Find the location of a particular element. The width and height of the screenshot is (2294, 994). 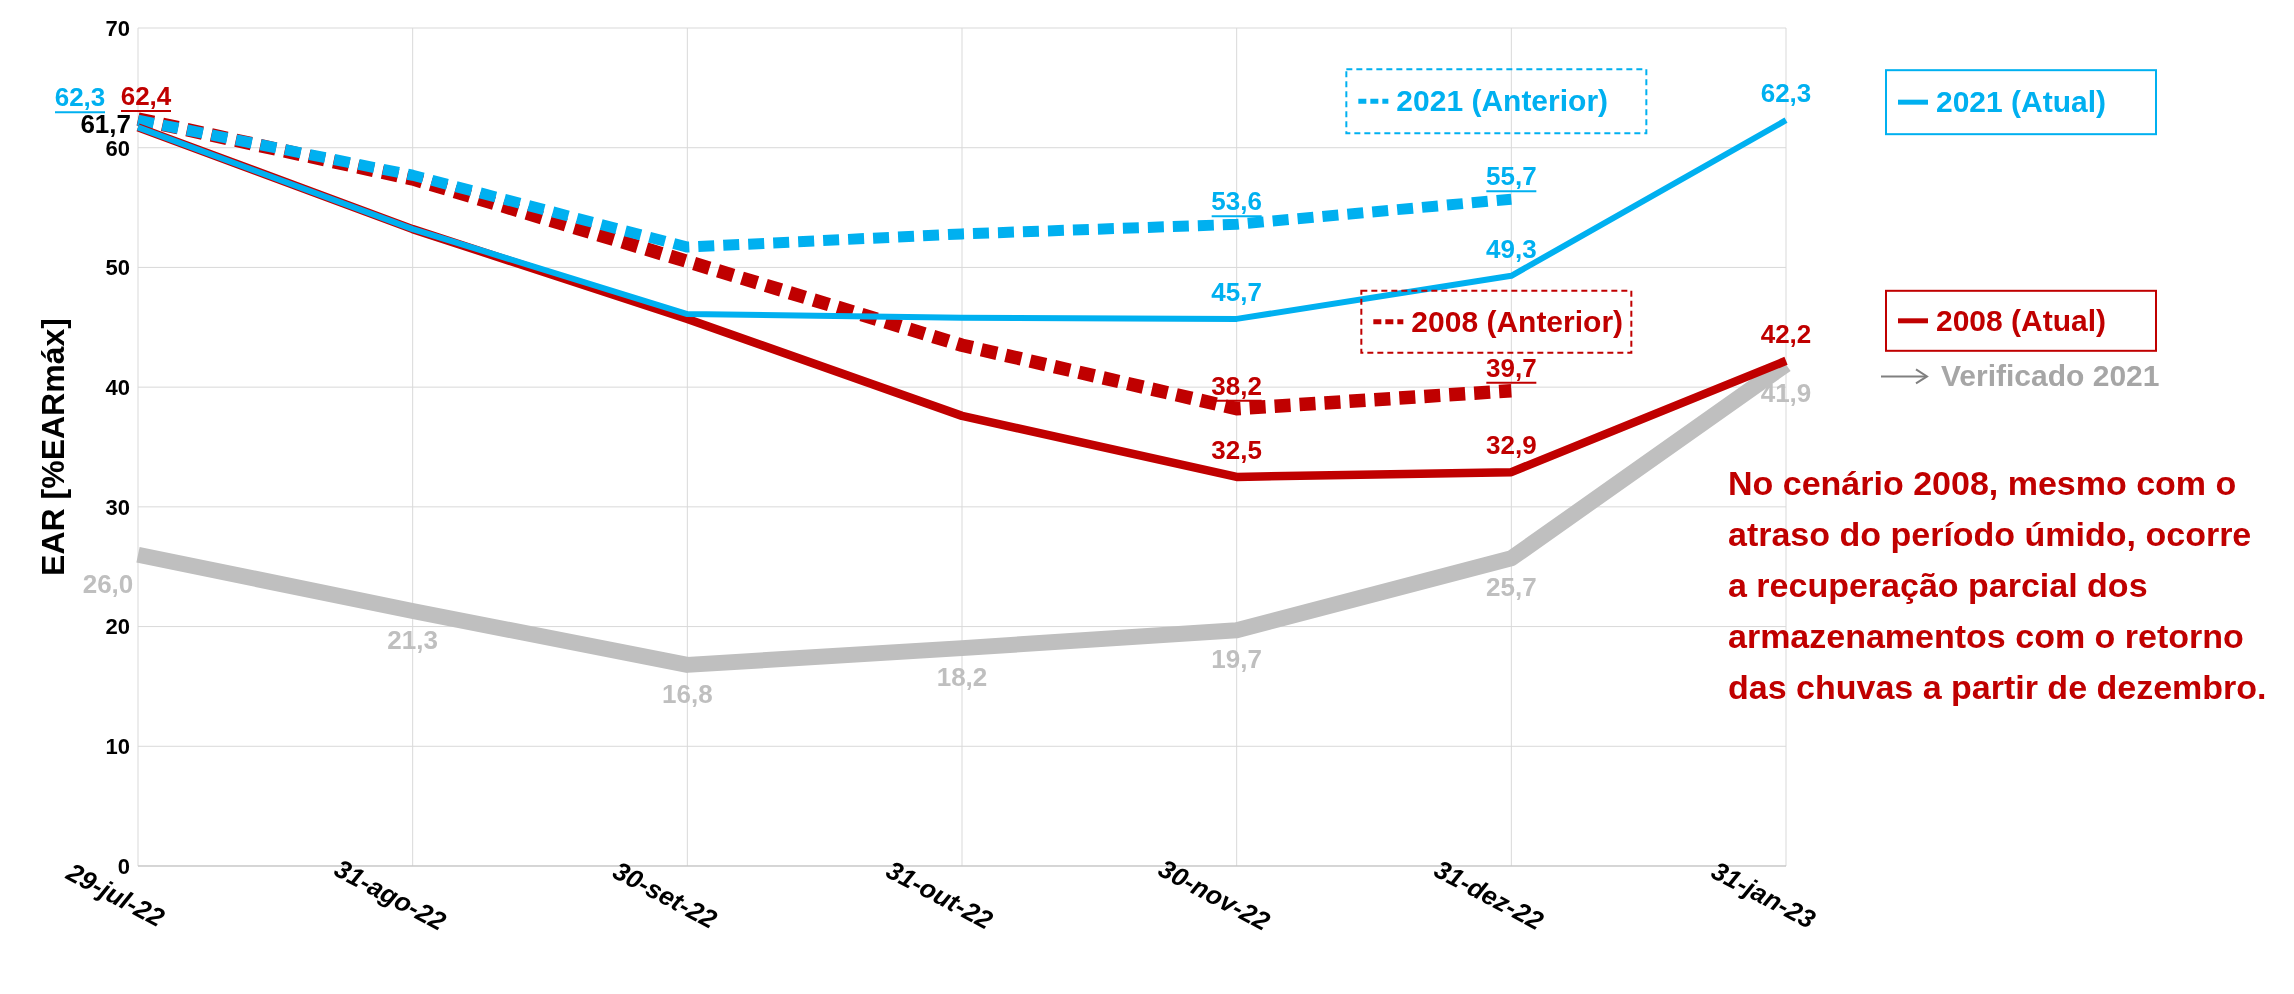

data-label: 49,3 is located at coordinates (1511, 248).